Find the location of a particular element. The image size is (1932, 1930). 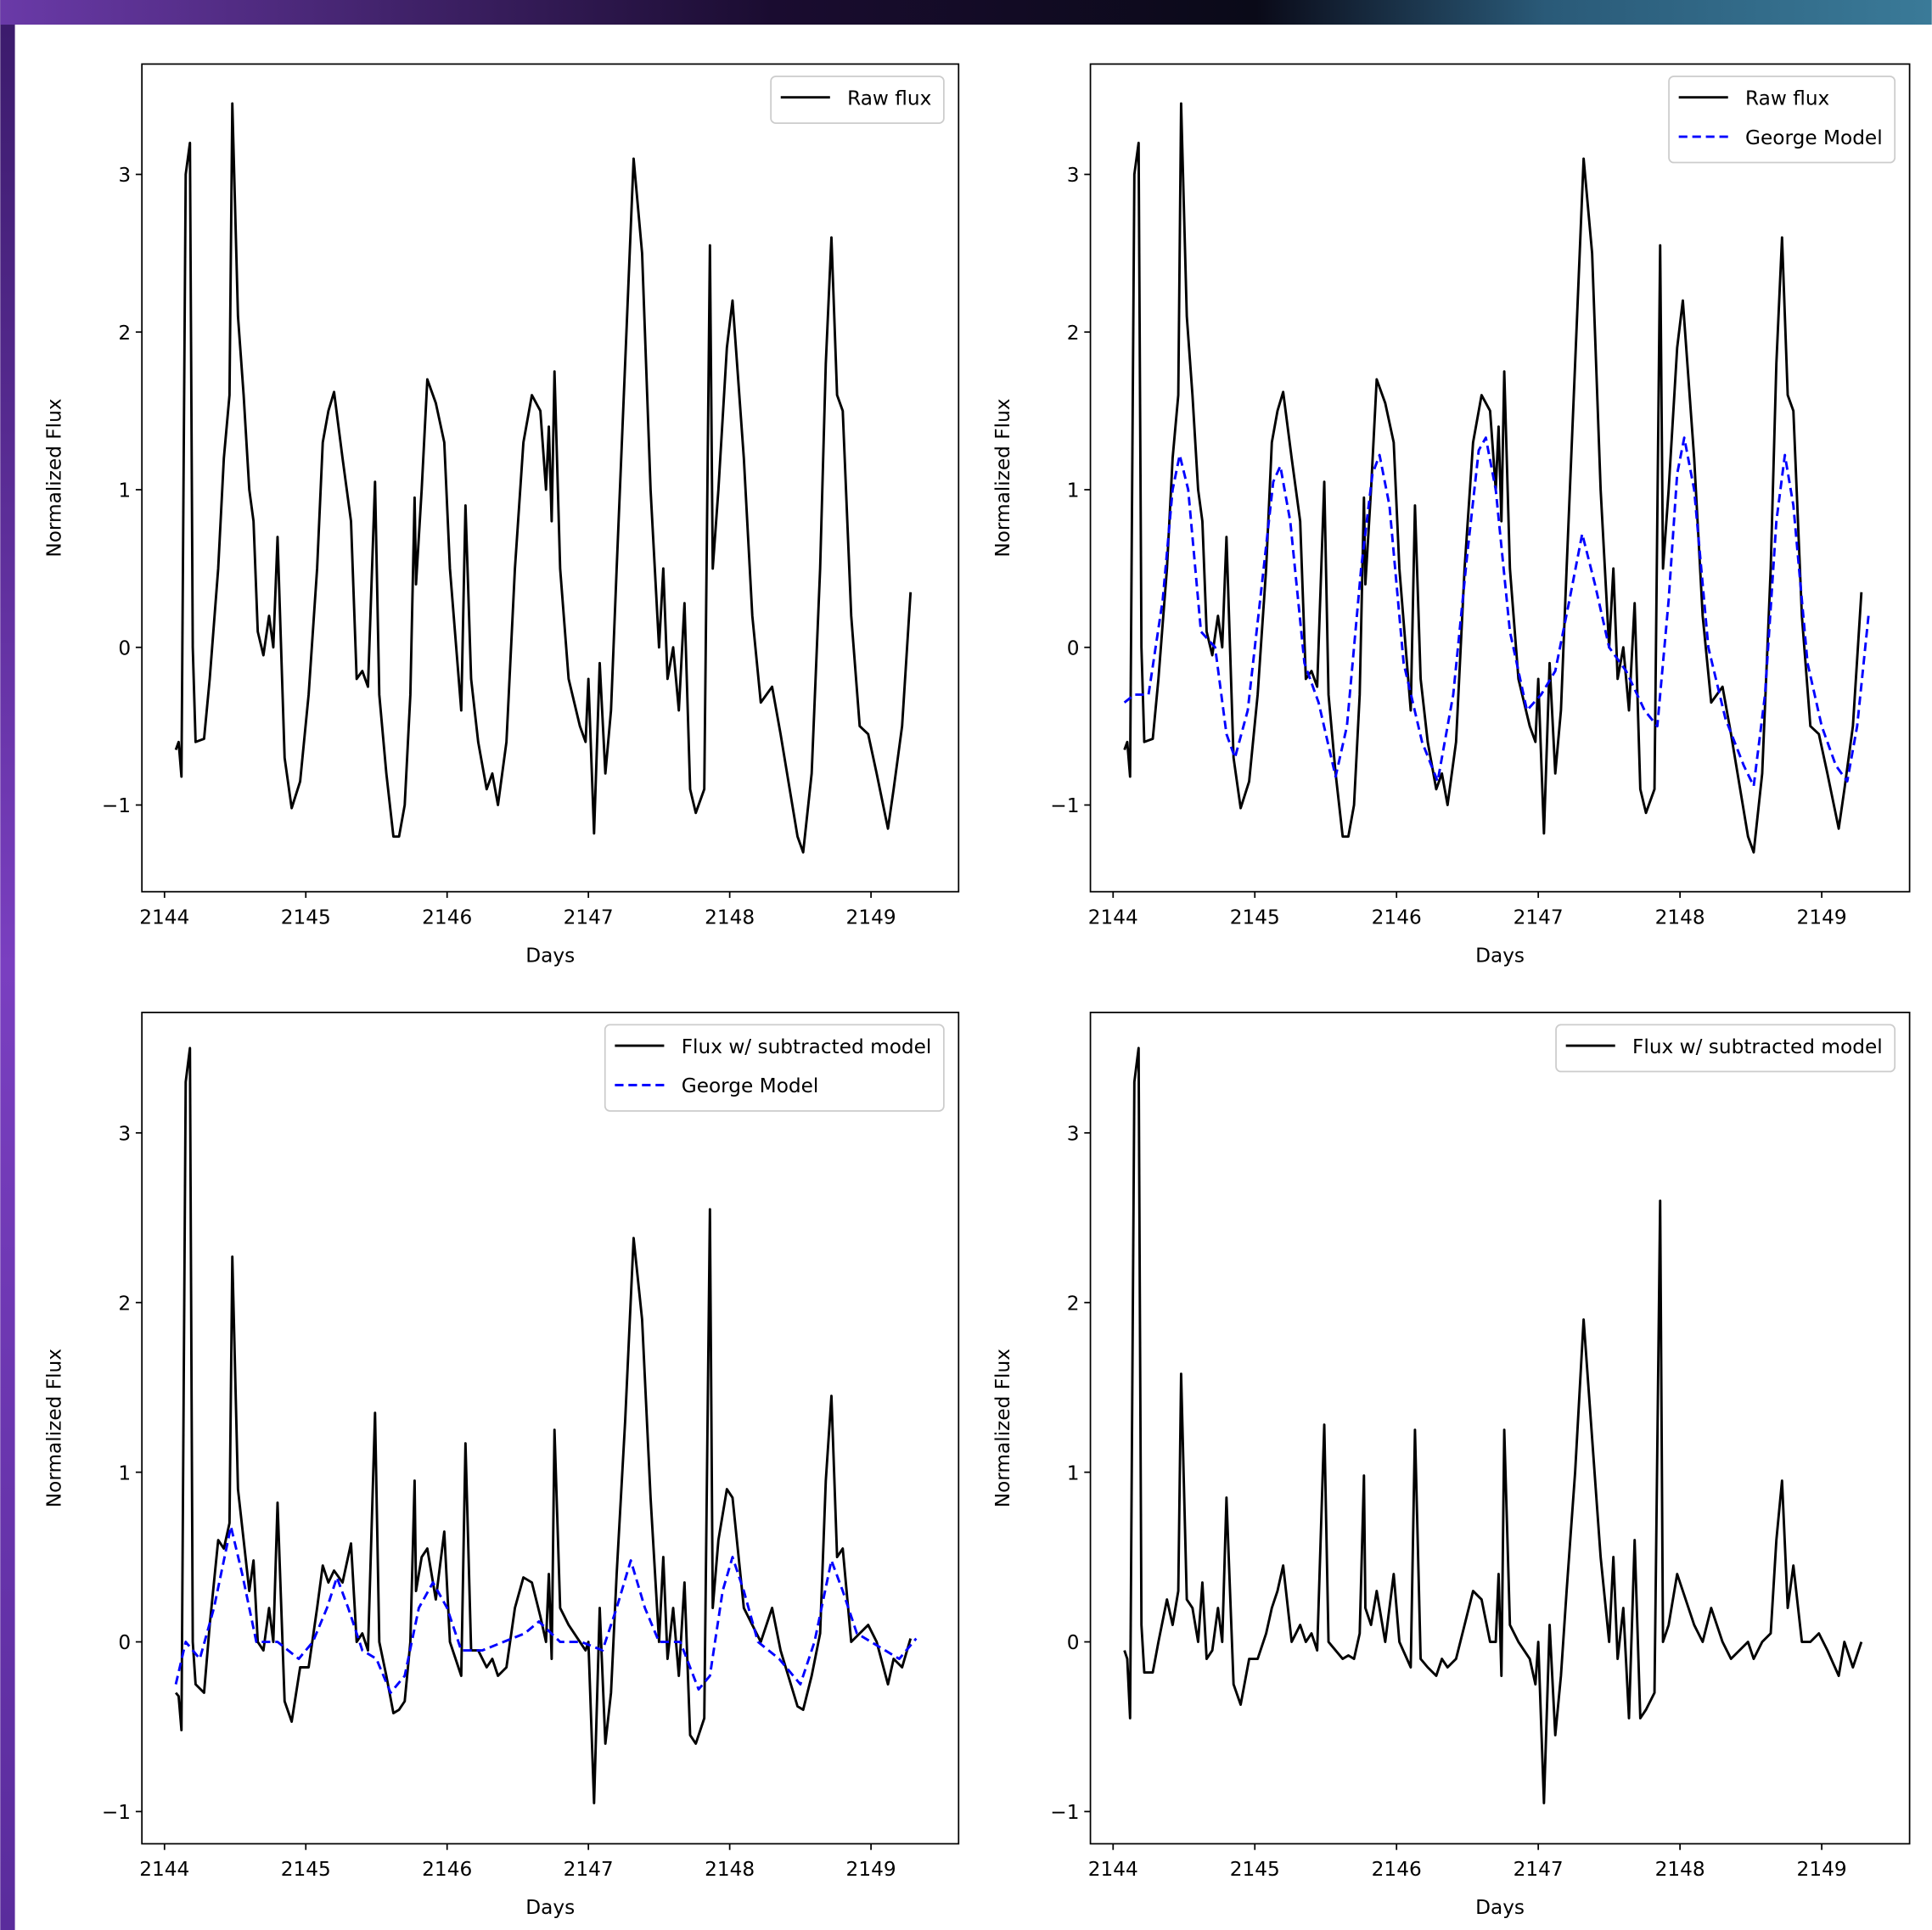

legend: Raw flux is located at coordinates (857, 100).